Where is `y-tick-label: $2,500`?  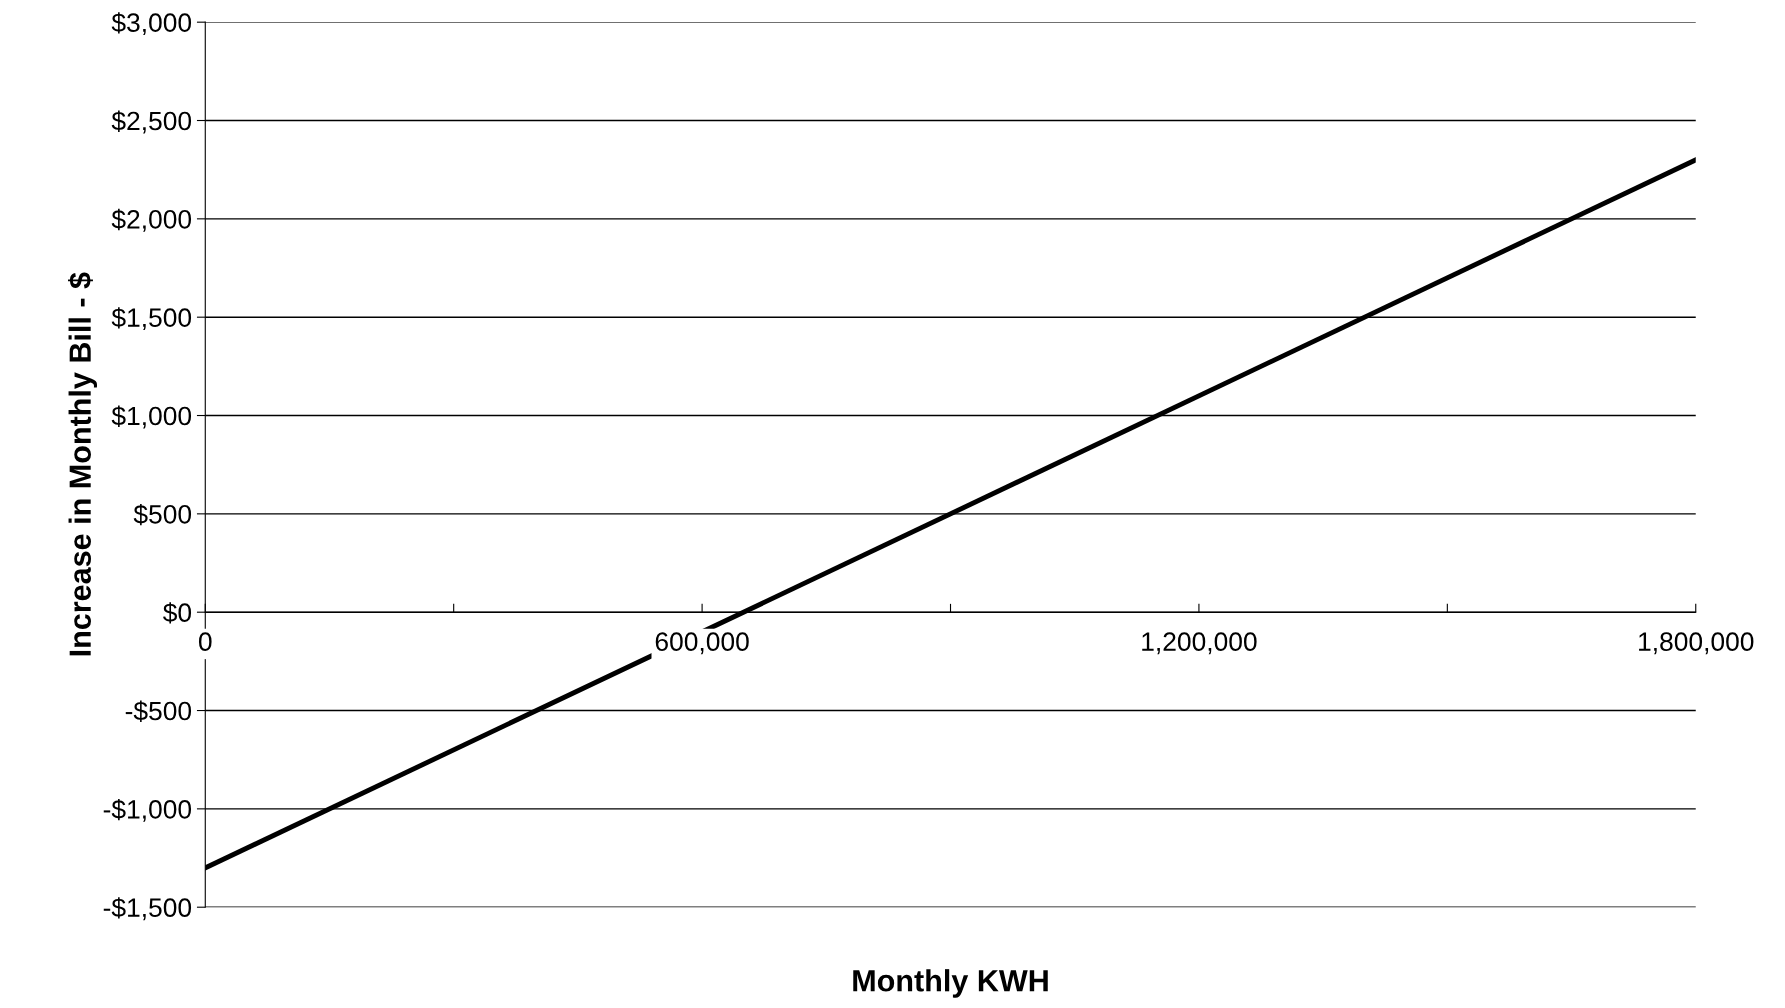
y-tick-label: $2,500 is located at coordinates (151, 122).